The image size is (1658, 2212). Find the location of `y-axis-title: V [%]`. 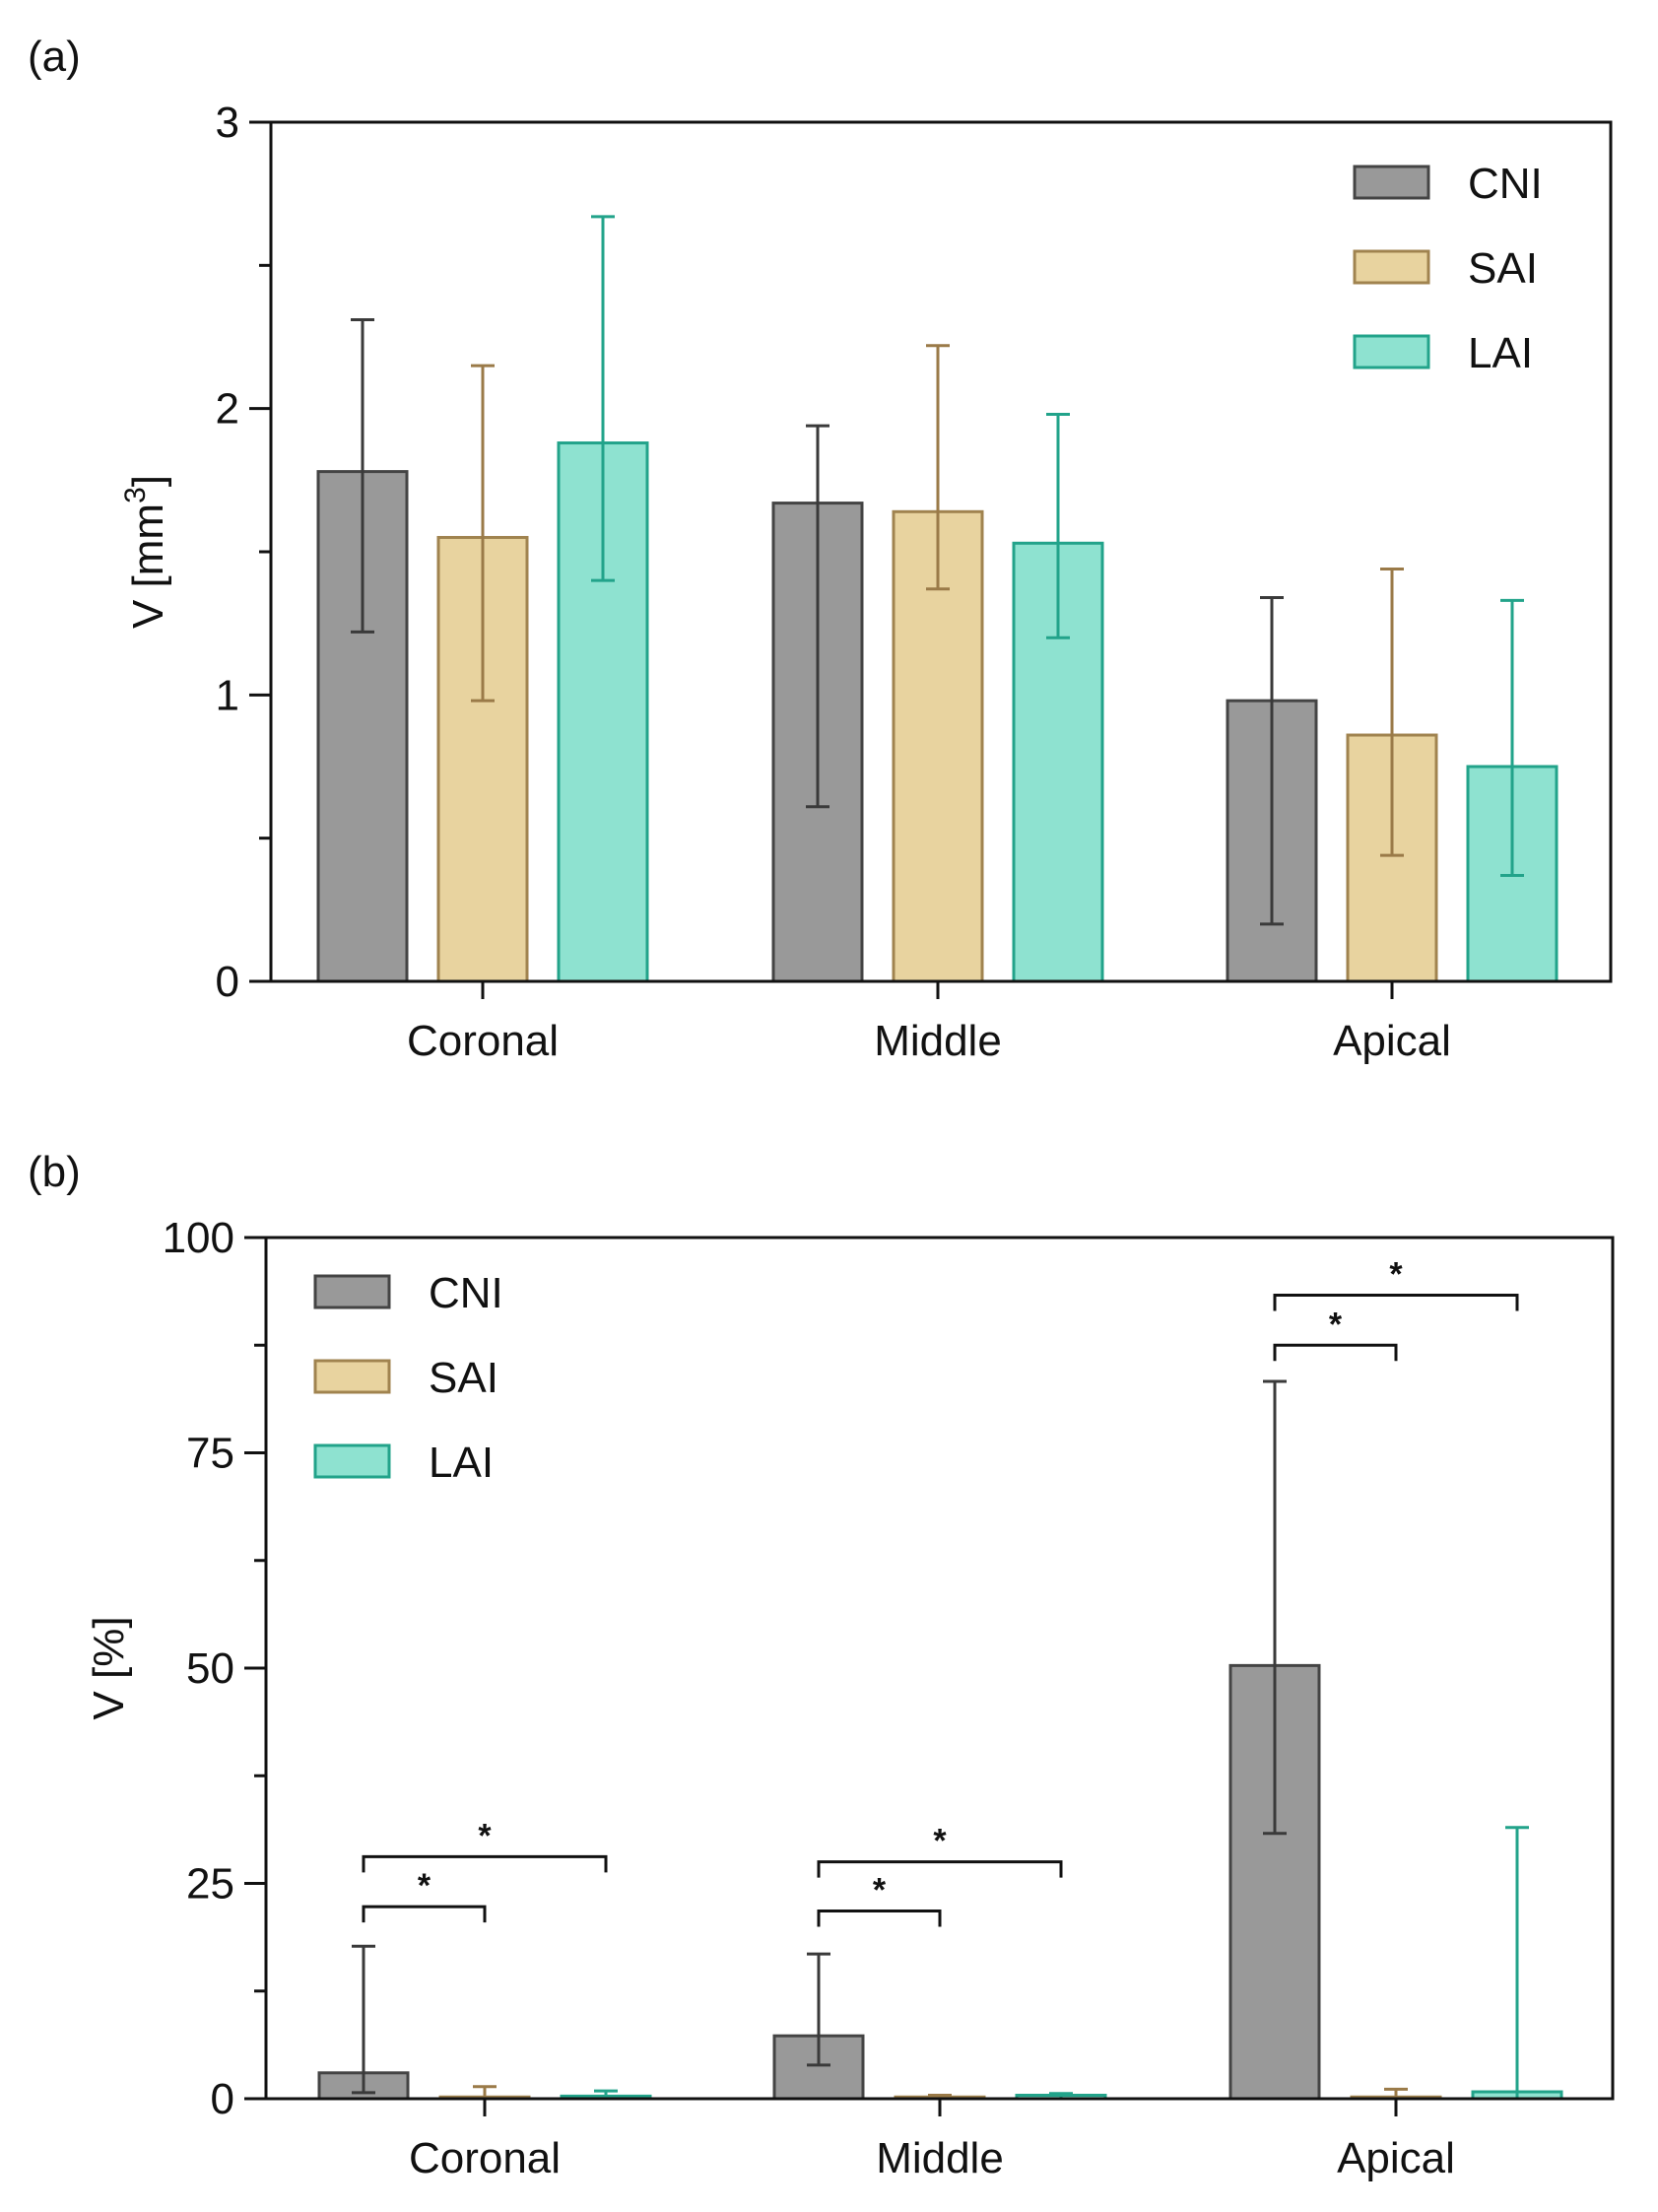

y-axis-title: V [%] is located at coordinates (109, 1667).